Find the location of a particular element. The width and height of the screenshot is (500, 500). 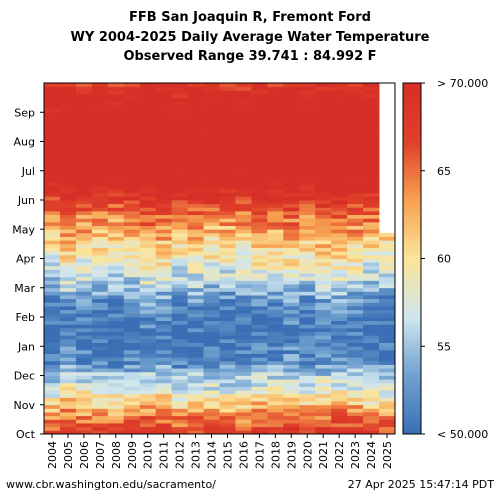

x-tick-label: 2016 is located at coordinates (243, 455).